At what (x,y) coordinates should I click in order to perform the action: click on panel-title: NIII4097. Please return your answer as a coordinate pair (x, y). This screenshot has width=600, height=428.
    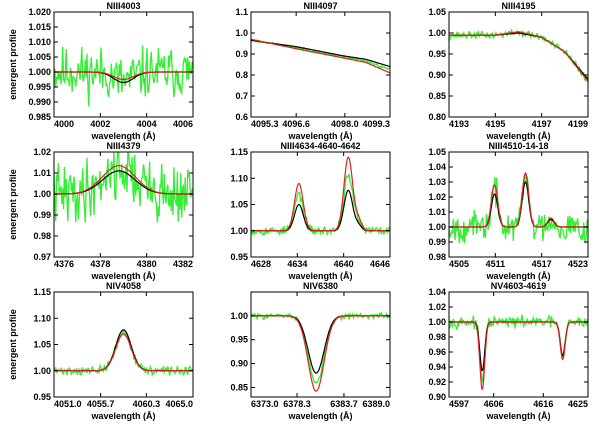
    Looking at the image, I should click on (320, 6).